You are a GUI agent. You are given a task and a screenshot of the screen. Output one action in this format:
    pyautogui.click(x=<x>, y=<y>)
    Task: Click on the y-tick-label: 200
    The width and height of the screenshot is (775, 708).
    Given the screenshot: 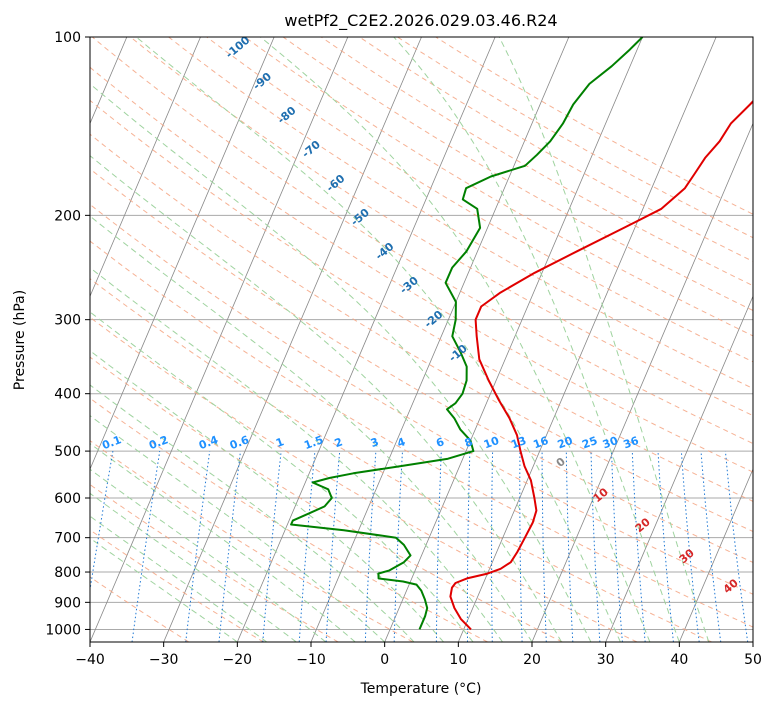 What is the action you would take?
    pyautogui.click(x=67, y=216)
    